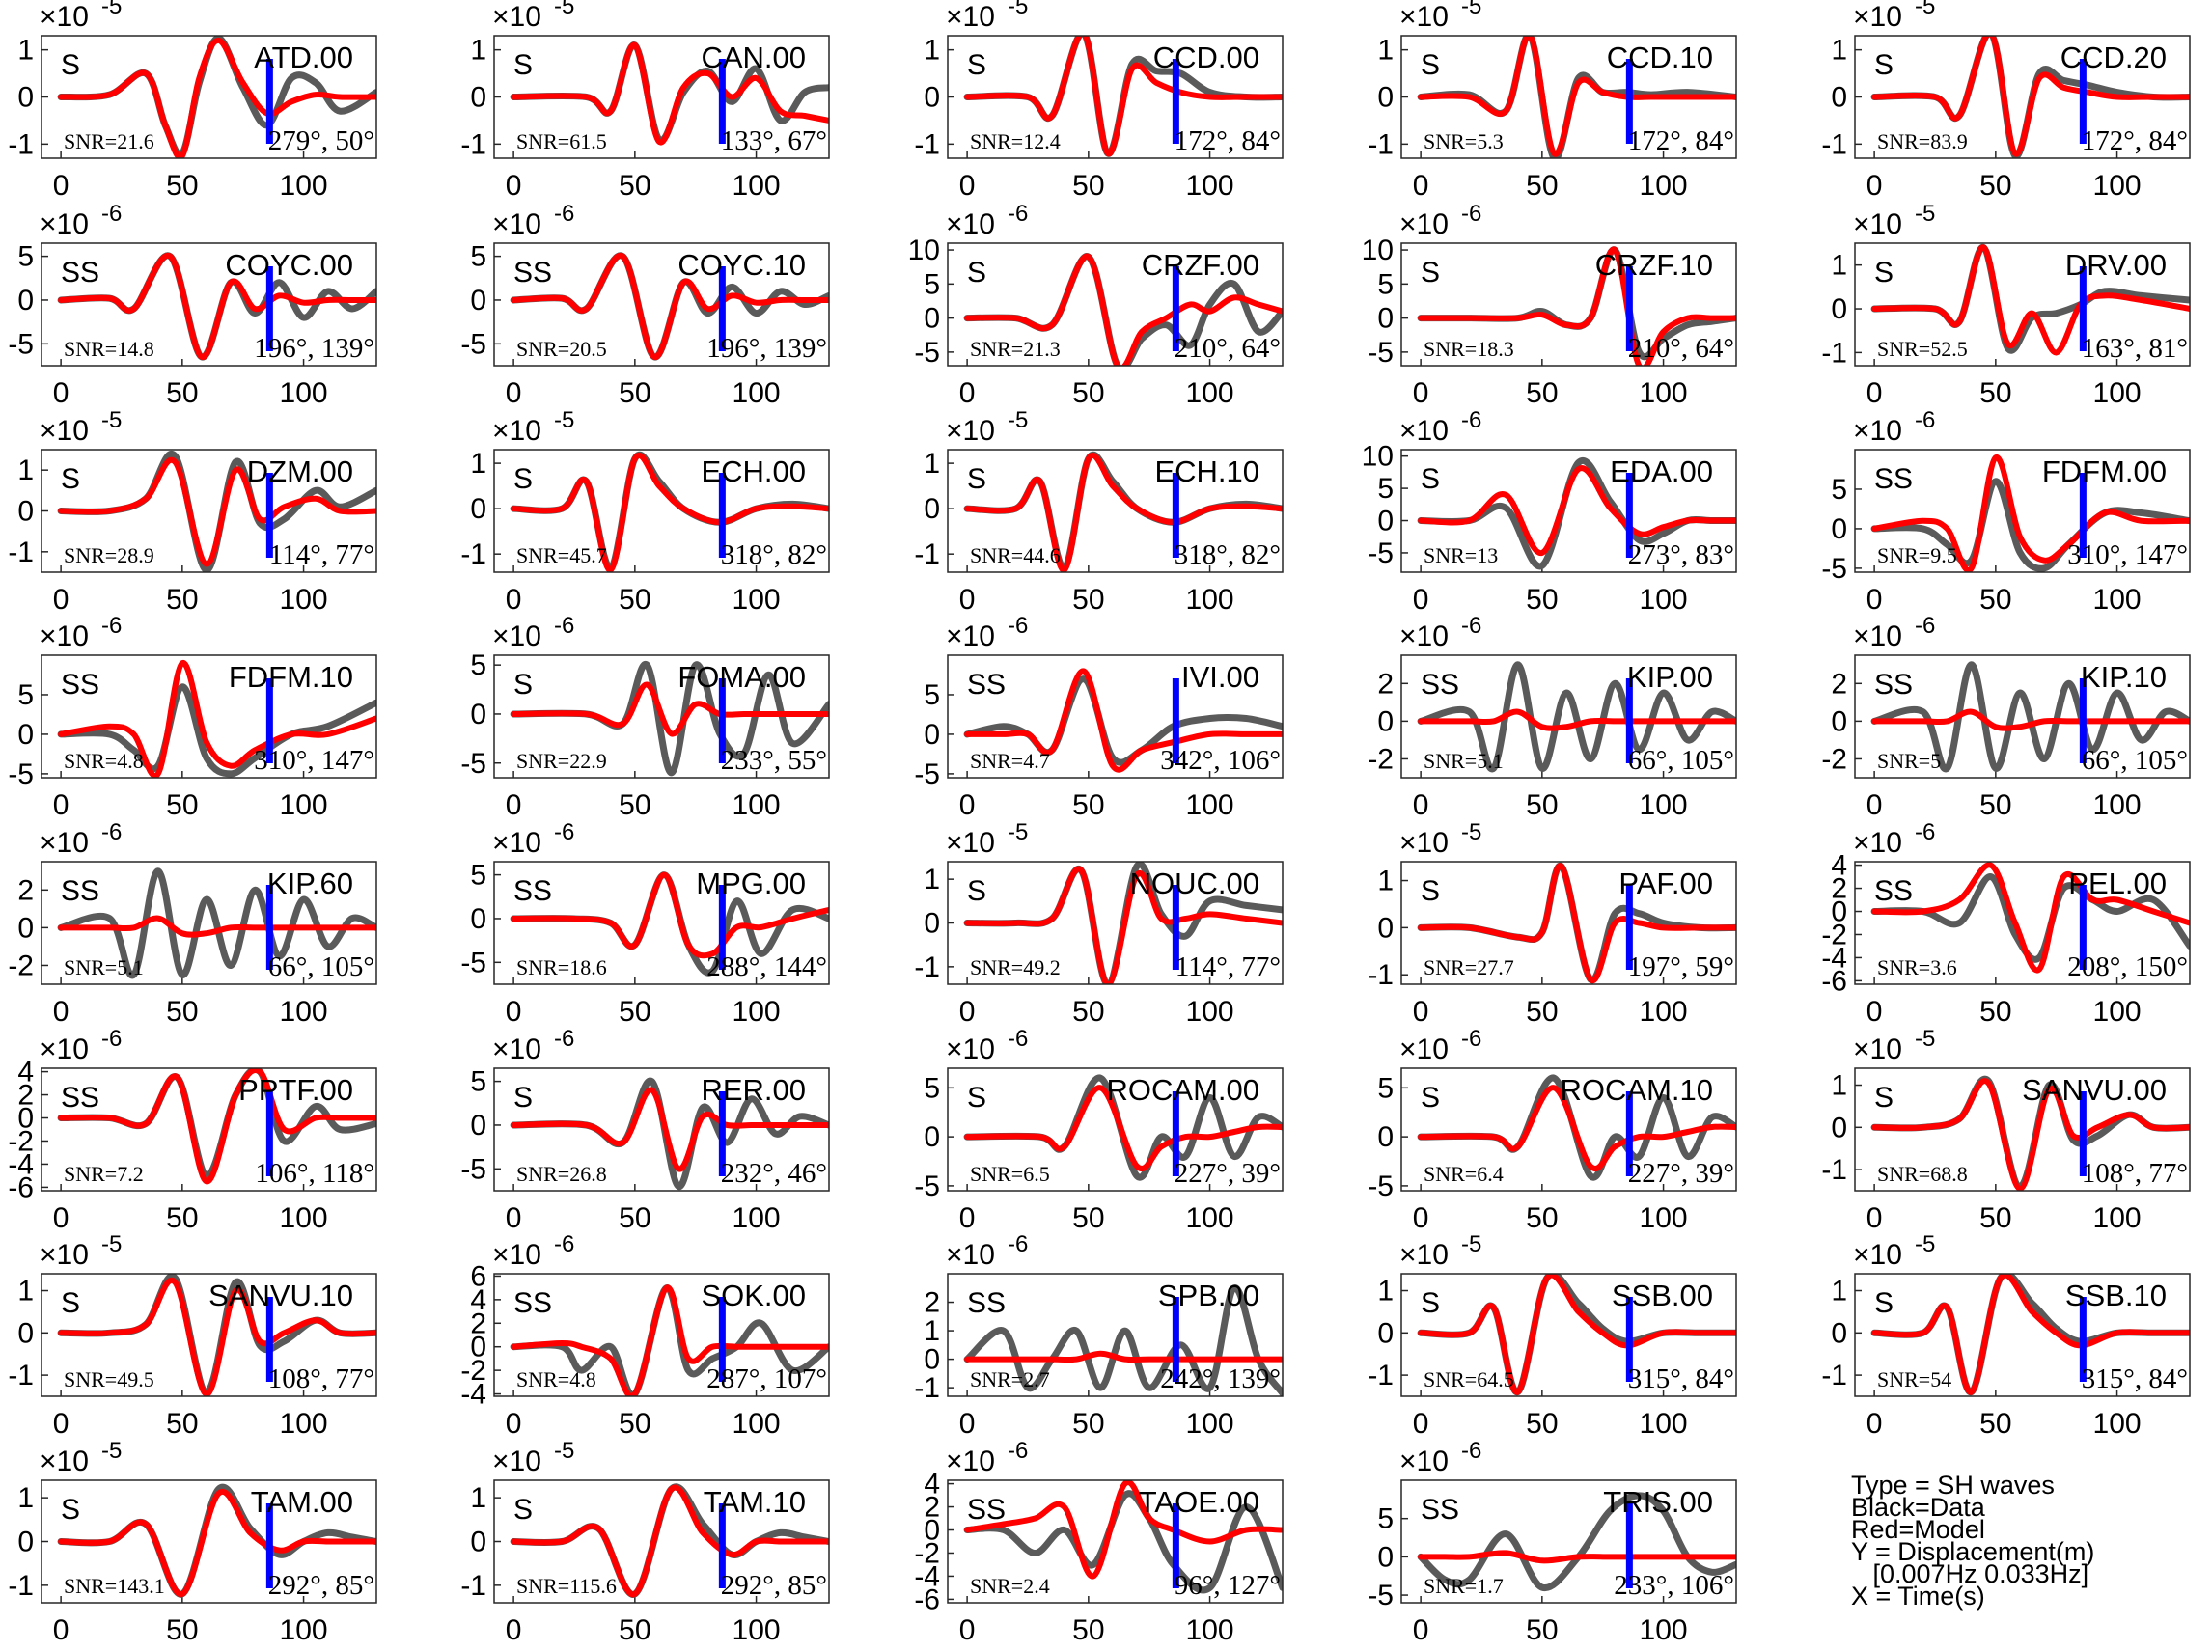 This screenshot has width=2212, height=1652. I want to click on snr-label: SNR=20.5, so click(561, 349).